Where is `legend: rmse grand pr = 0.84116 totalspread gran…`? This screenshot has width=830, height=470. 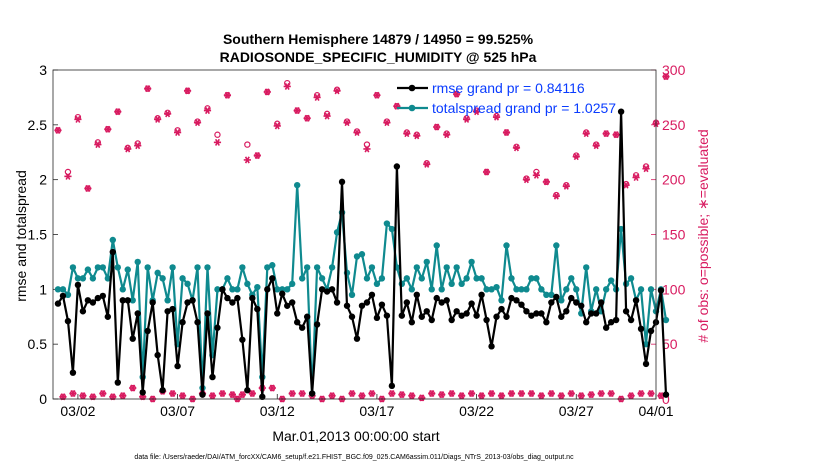 legend: rmse grand pr = 0.84116 totalspread gran… is located at coordinates (506, 98).